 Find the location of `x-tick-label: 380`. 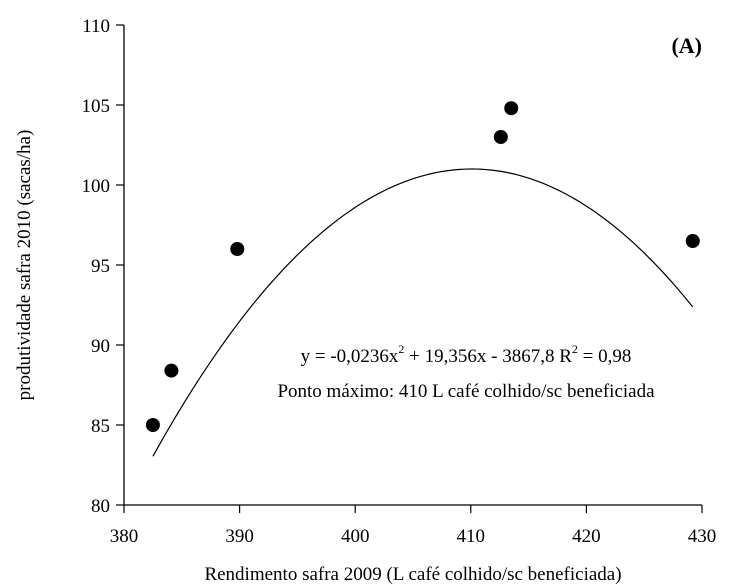

x-tick-label: 380 is located at coordinates (124, 536).